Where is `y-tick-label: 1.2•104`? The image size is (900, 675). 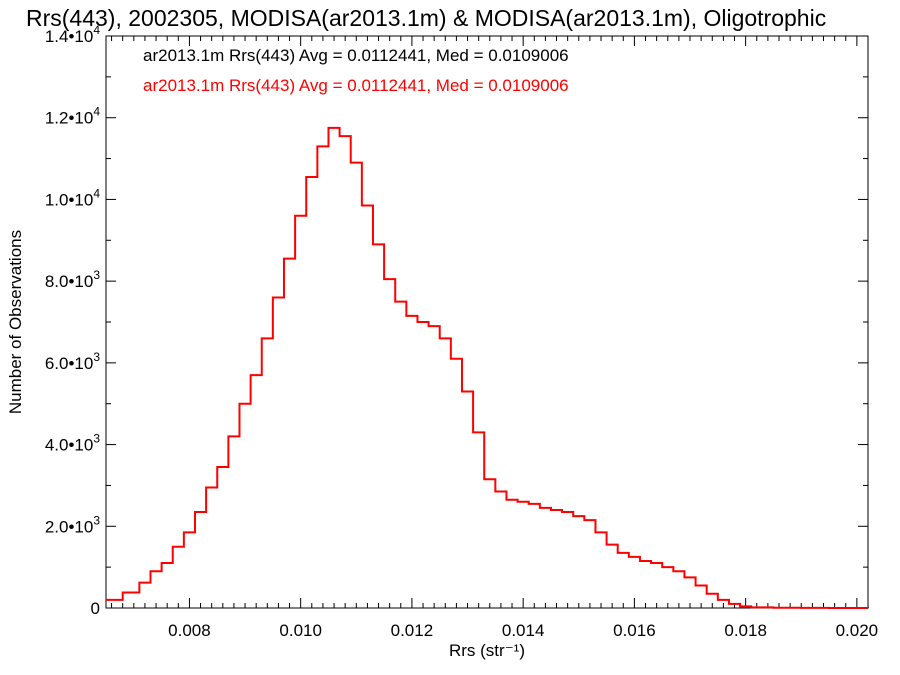 y-tick-label: 1.2•104 is located at coordinates (73, 116).